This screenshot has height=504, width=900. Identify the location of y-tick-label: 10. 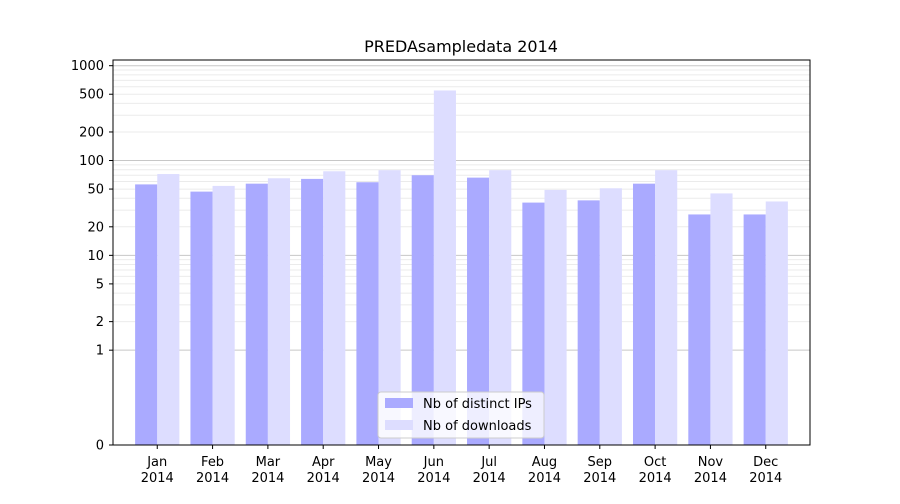
(95, 256).